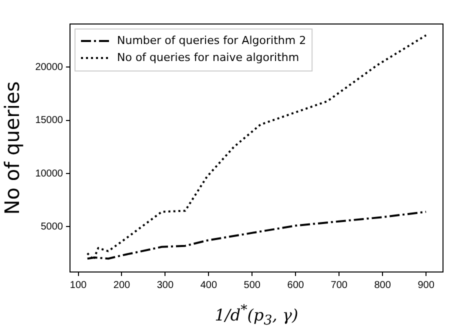 The width and height of the screenshot is (474, 335). Describe the element at coordinates (122, 285) in the screenshot. I see `x-tick-label: 200` at that location.